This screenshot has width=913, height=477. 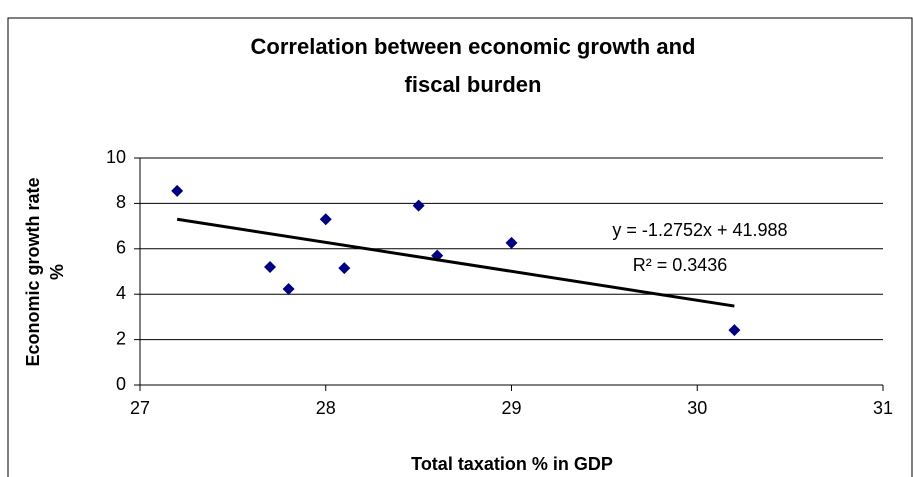 What do you see at coordinates (121, 248) in the screenshot?
I see `y-tick-label: 6` at bounding box center [121, 248].